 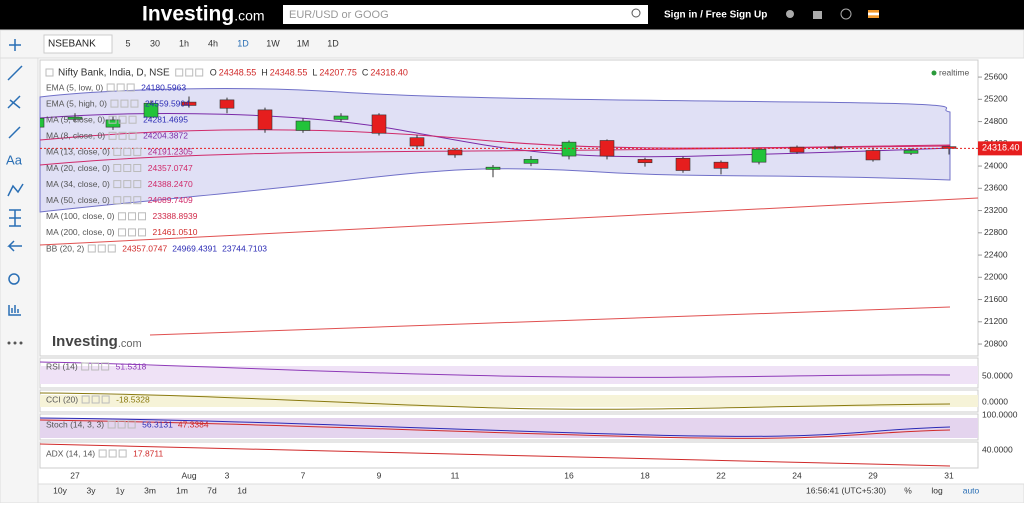 I want to click on interval-button: 30, so click(x=155, y=43).